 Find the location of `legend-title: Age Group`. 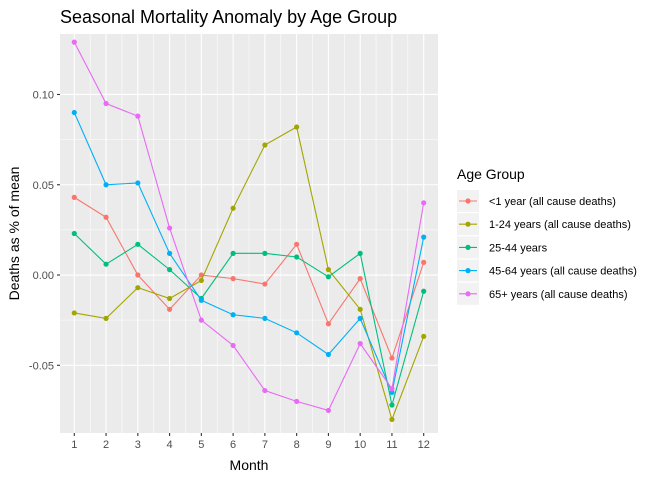

legend-title: Age Group is located at coordinates (491, 174).